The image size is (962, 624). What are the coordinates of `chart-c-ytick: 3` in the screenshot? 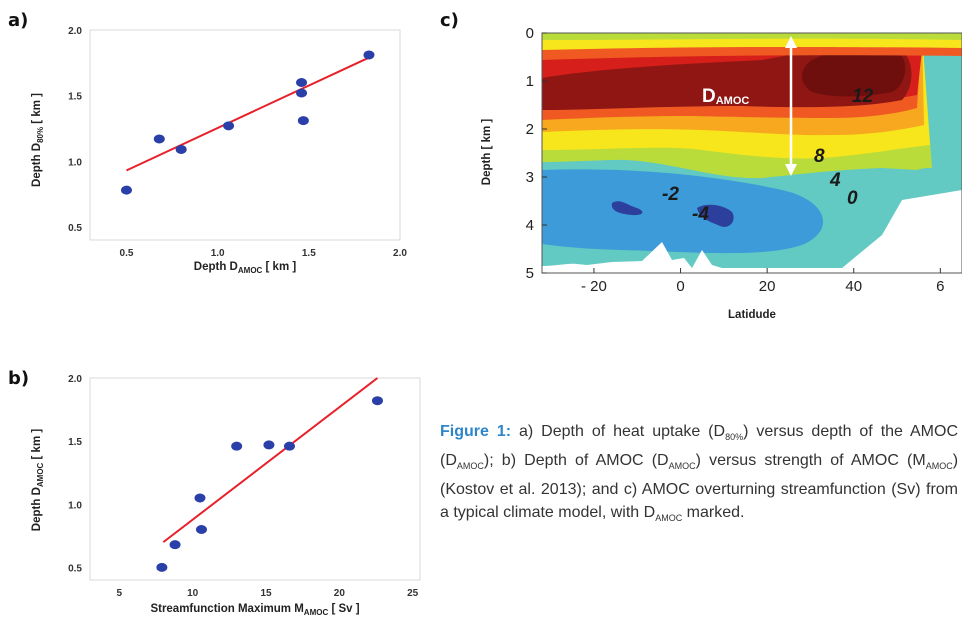 It's located at (530, 177).